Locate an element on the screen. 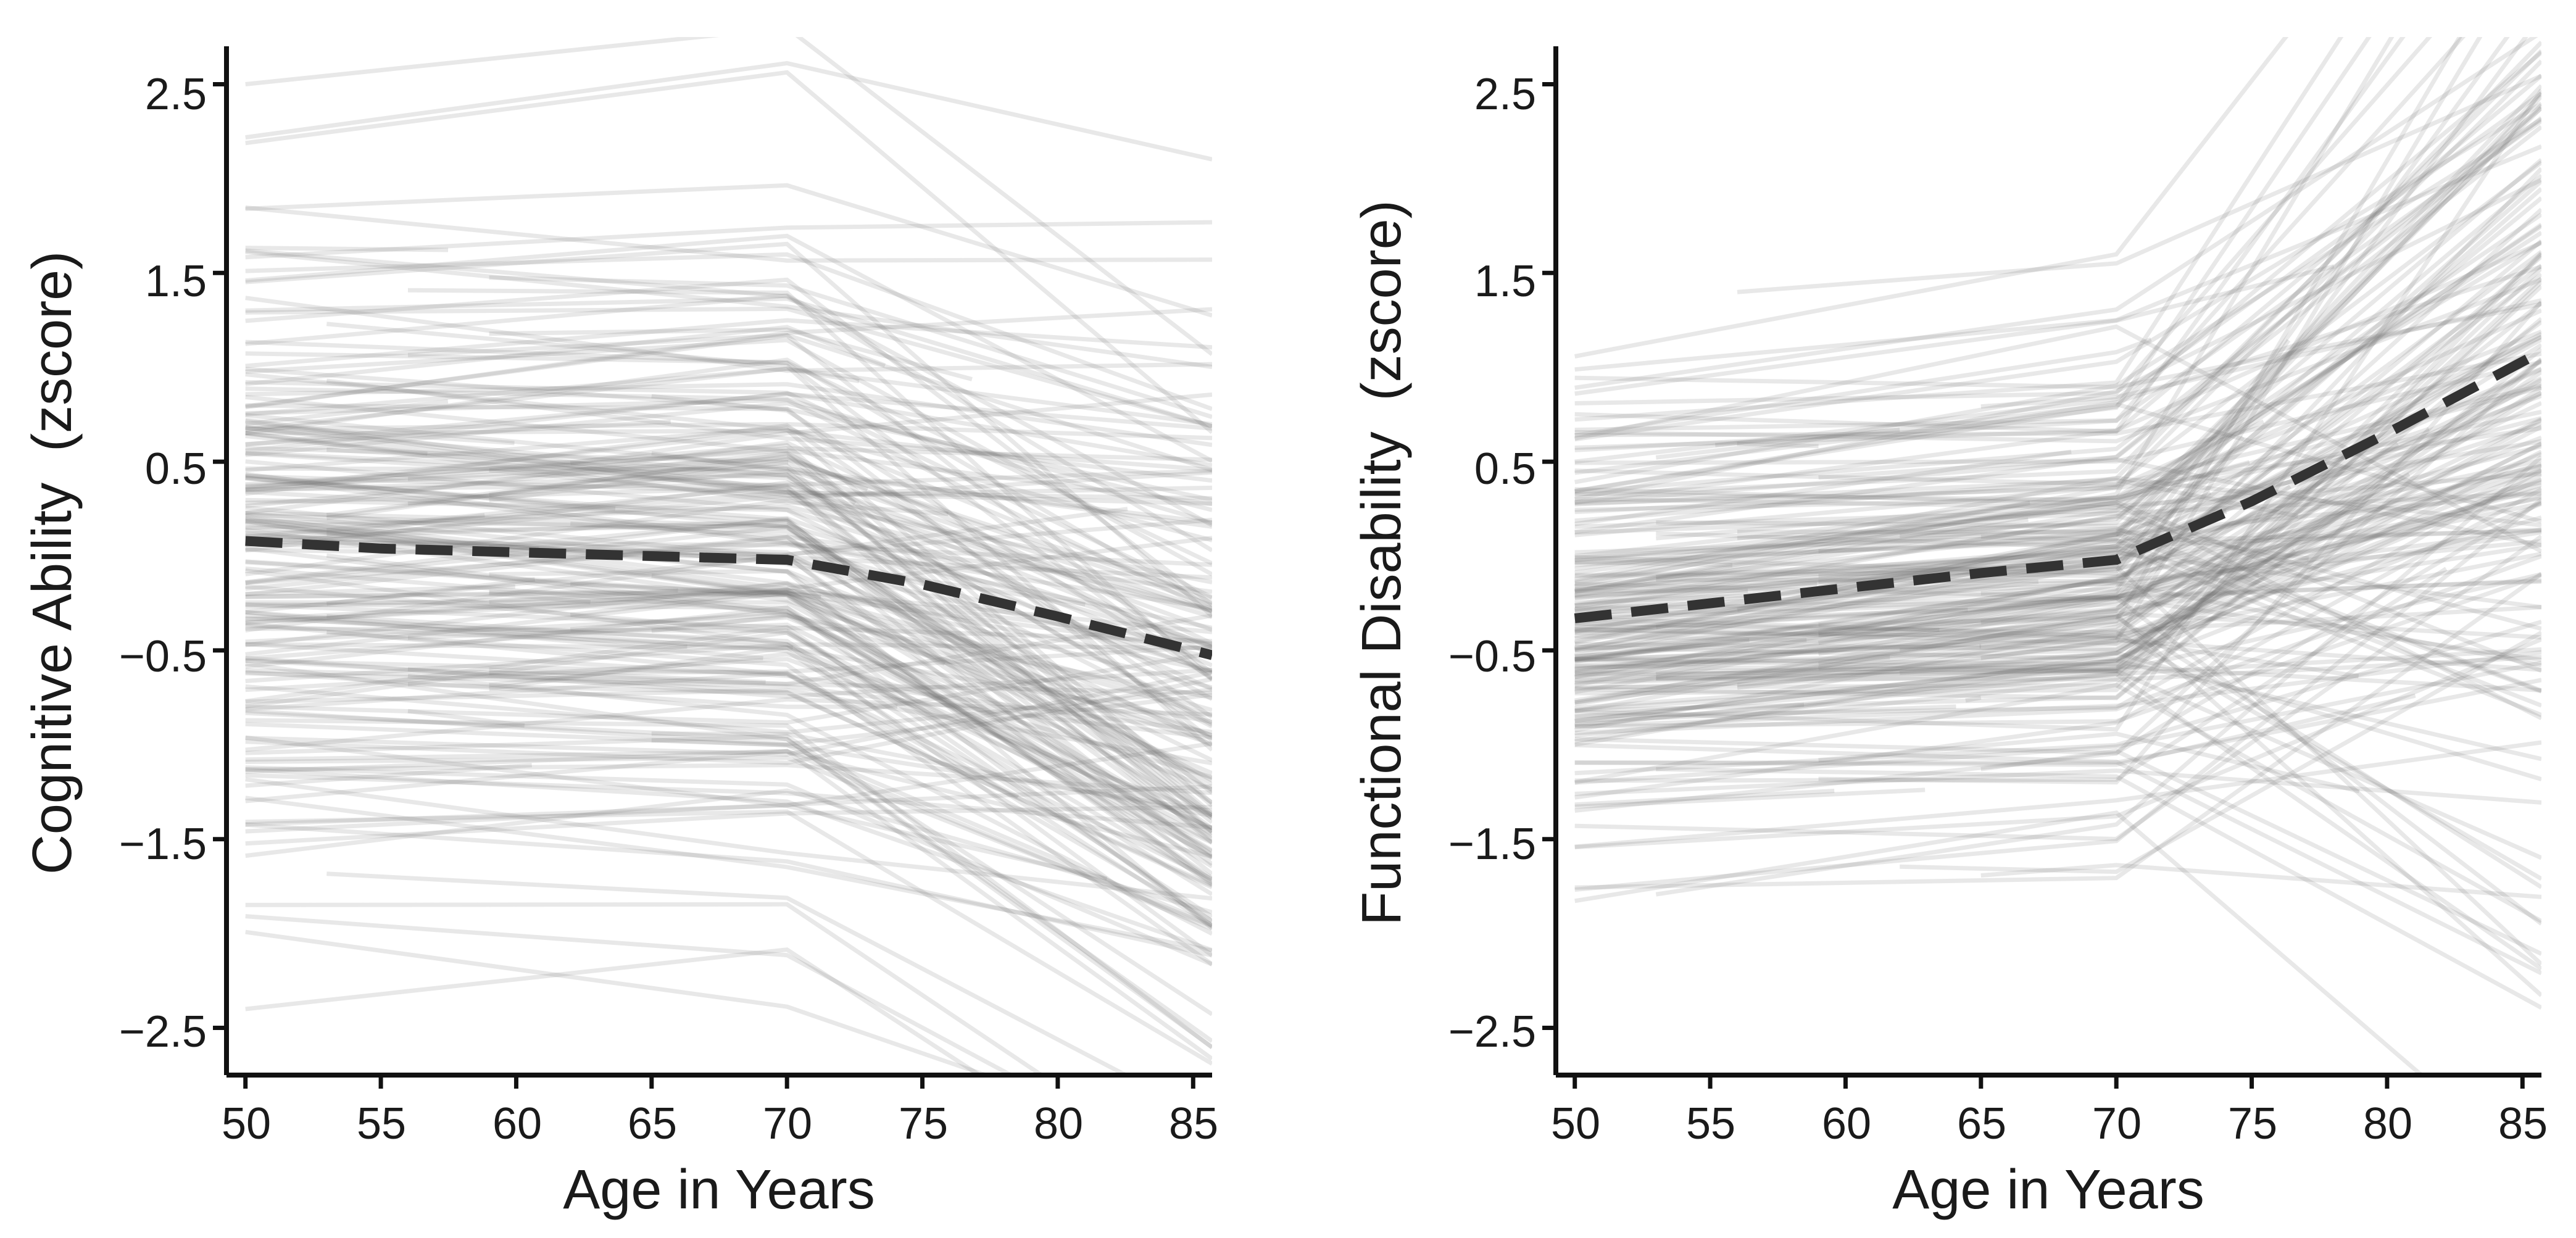 This screenshot has width=2576, height=1238. left-x-axis-title: Age in Years is located at coordinates (719, 1190).